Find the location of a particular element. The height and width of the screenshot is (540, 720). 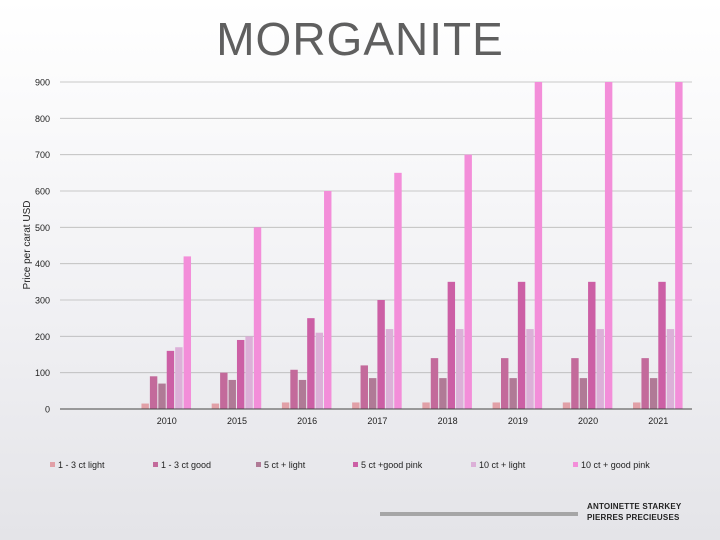

legend-label-1: 1 - 3 ct good is located at coordinates (186, 465).